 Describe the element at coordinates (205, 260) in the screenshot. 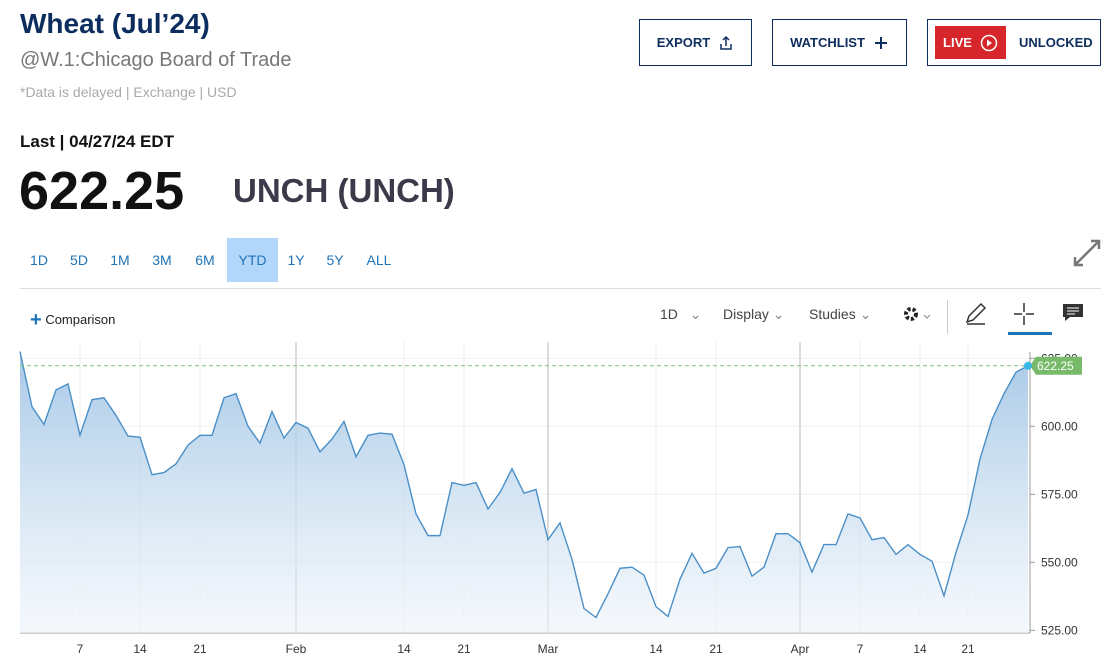

I see `range-button: 6M` at that location.